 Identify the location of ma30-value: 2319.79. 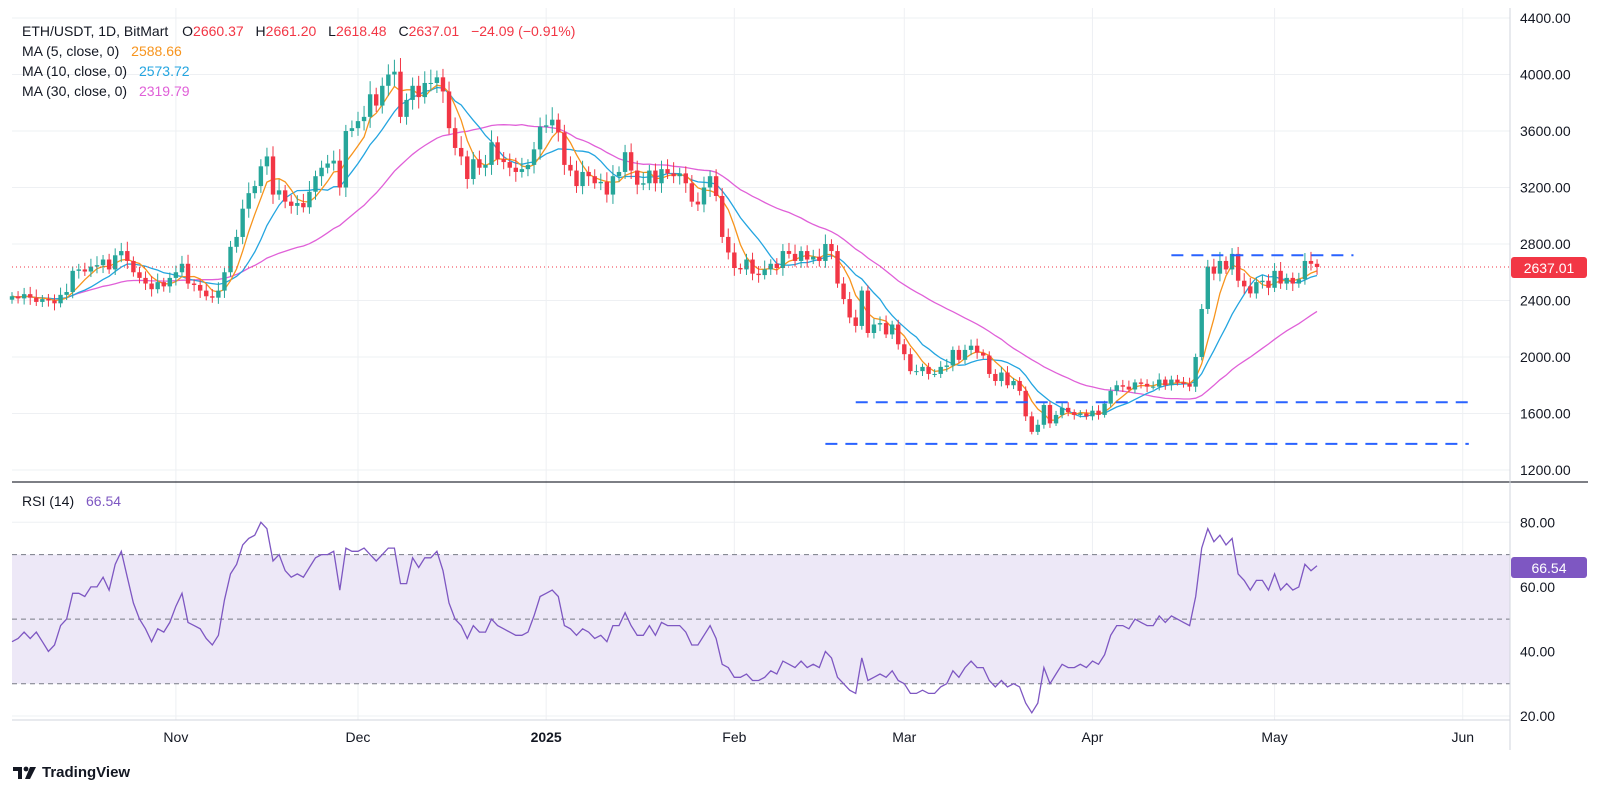
(164, 91).